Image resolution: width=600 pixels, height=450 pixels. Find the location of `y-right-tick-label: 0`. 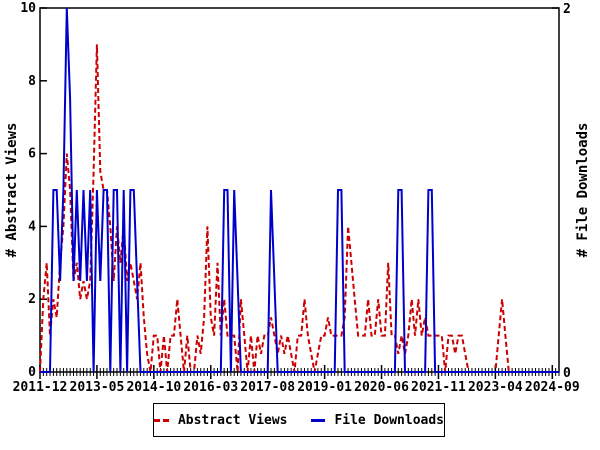

y-right-tick-label: 0 is located at coordinates (567, 373).